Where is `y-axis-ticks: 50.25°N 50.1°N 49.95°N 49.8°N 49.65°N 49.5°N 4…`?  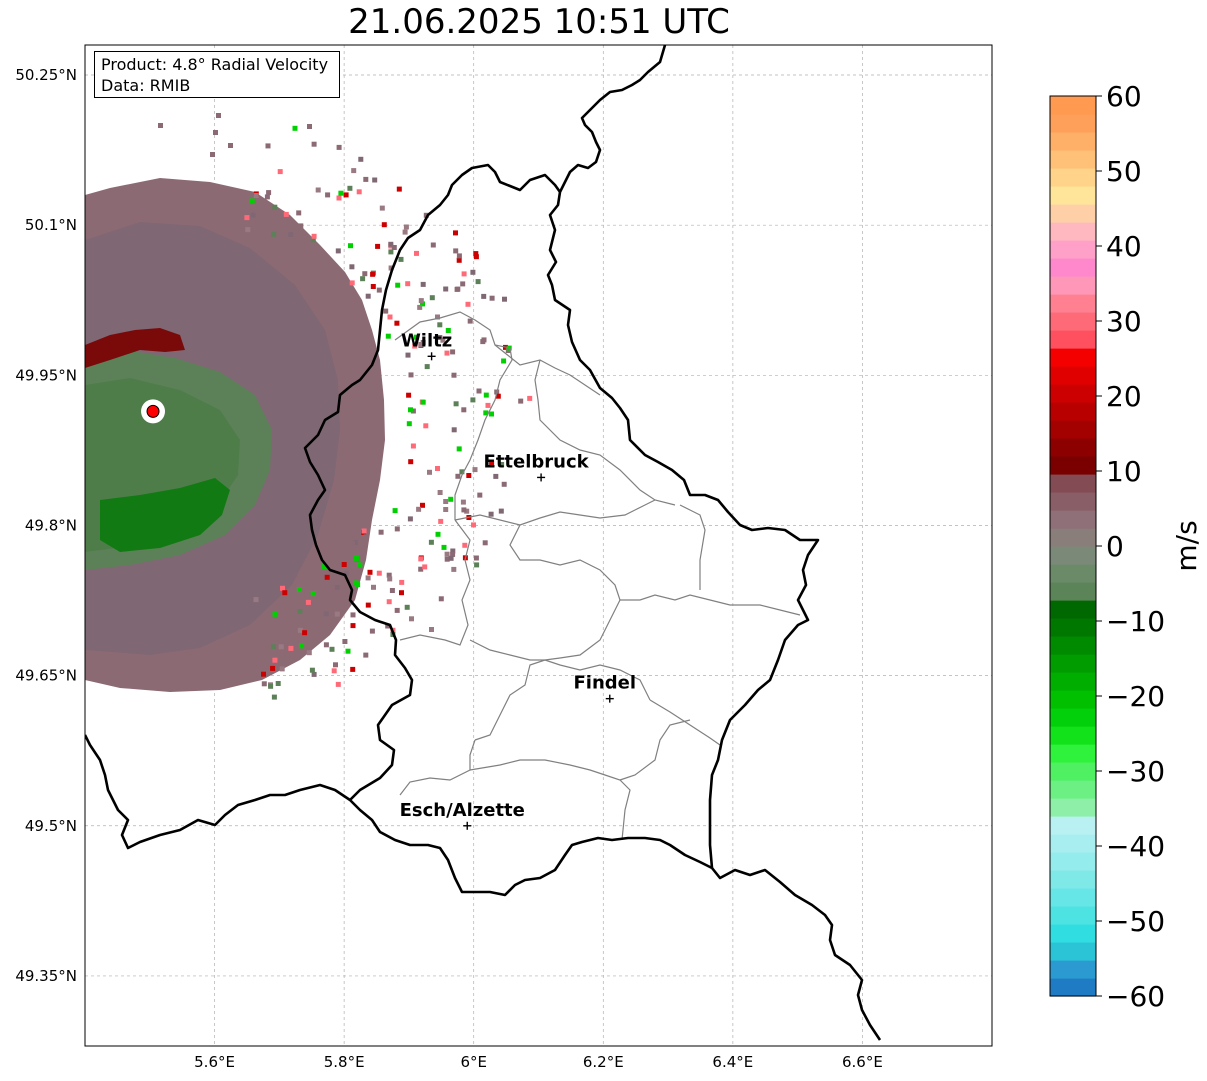 y-axis-ticks: 50.25°N 50.1°N 49.95°N 49.8°N 49.65°N 49.5°N 4… is located at coordinates (46, 525).